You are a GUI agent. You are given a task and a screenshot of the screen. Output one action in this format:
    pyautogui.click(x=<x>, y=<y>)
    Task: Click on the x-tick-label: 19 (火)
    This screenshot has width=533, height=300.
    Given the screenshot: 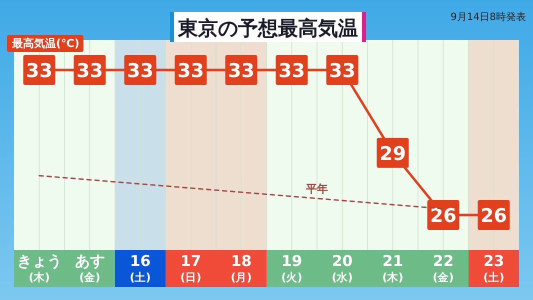 What is the action you would take?
    pyautogui.click(x=291, y=268)
    